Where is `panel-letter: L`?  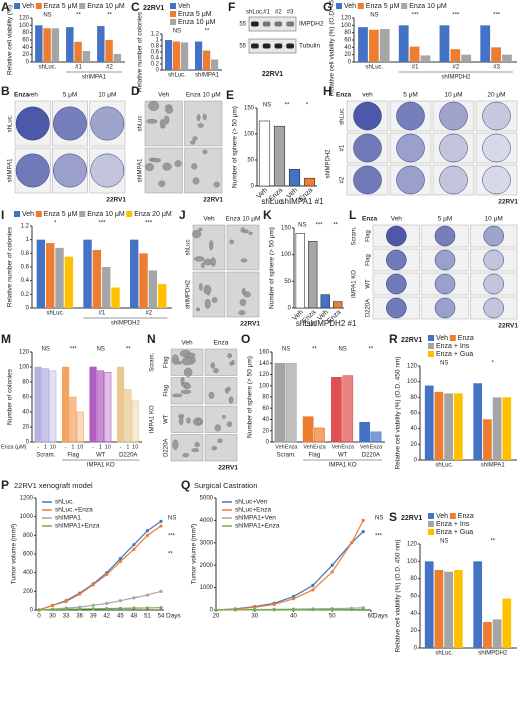
panel-letter: L is located at coordinates (352, 215).